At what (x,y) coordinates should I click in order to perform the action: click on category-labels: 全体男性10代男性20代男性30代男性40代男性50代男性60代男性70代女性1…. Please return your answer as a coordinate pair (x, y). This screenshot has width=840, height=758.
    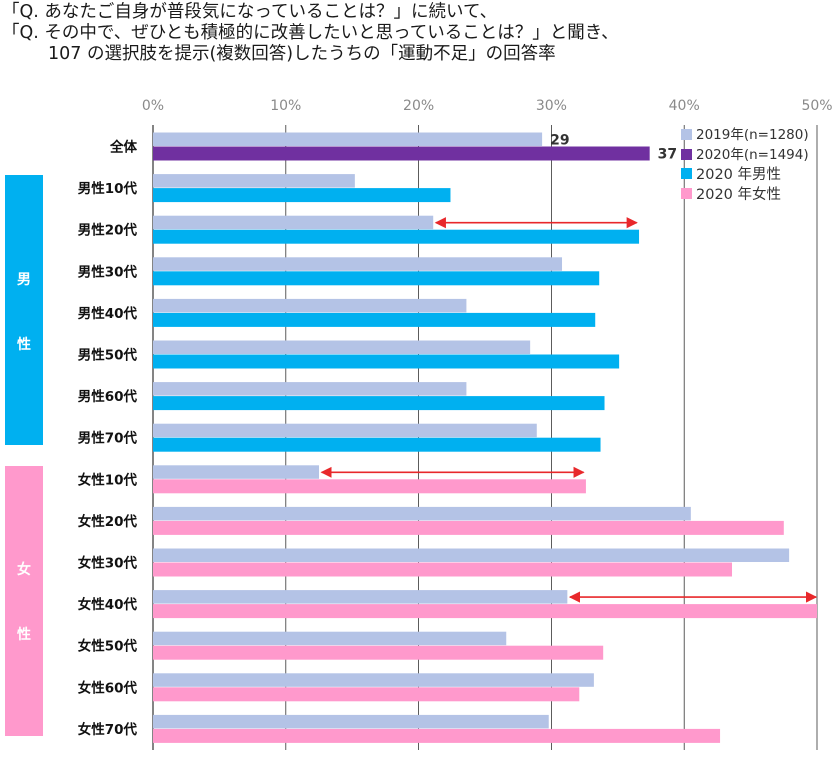
    Looking at the image, I should click on (108, 438).